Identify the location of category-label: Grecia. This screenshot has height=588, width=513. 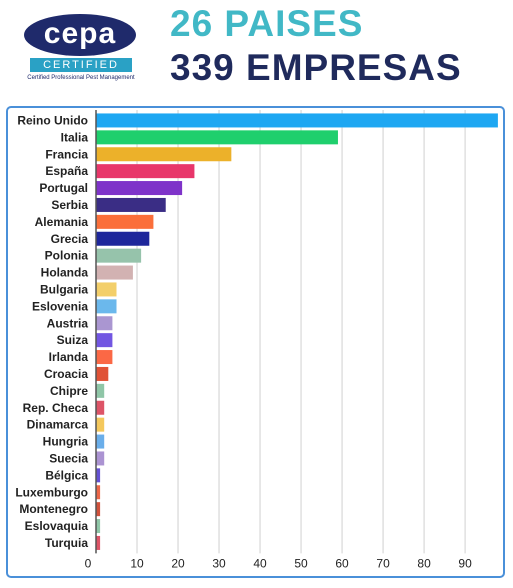
(70, 239).